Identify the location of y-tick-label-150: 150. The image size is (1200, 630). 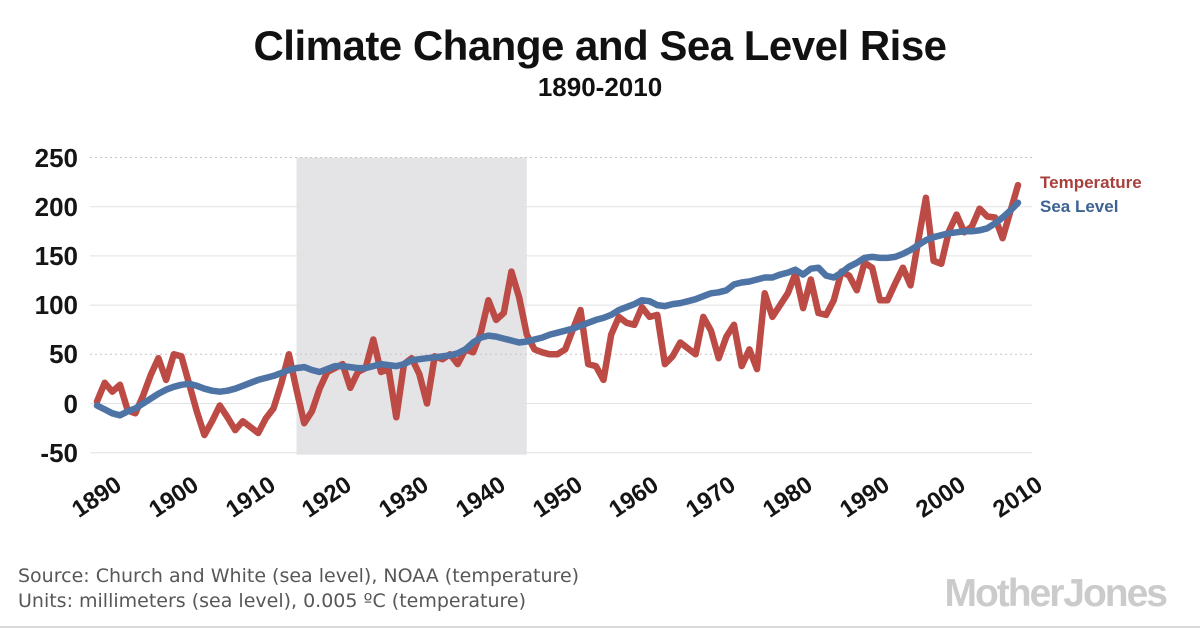
(56, 255).